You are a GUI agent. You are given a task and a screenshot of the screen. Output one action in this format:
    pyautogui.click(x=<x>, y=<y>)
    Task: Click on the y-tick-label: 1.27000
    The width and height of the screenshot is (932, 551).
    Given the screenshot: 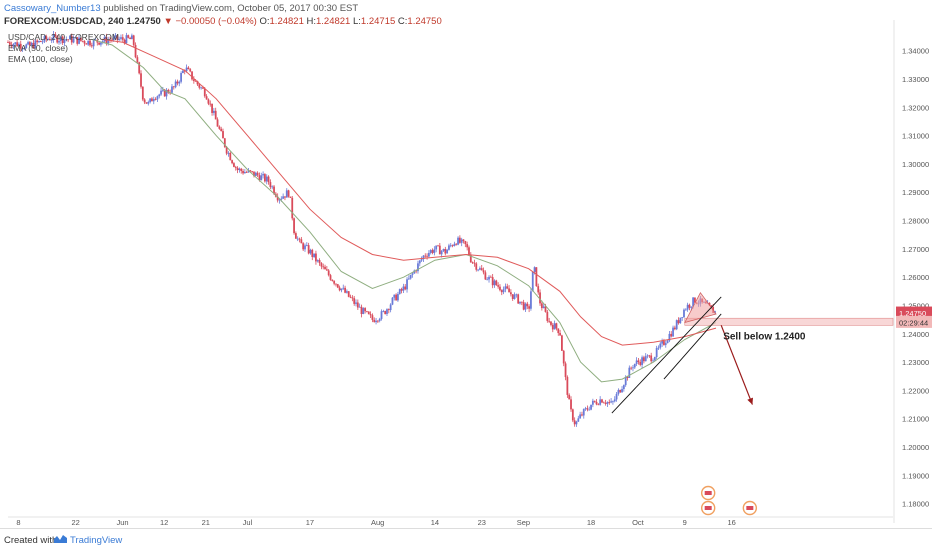 What is the action you would take?
    pyautogui.click(x=915, y=249)
    